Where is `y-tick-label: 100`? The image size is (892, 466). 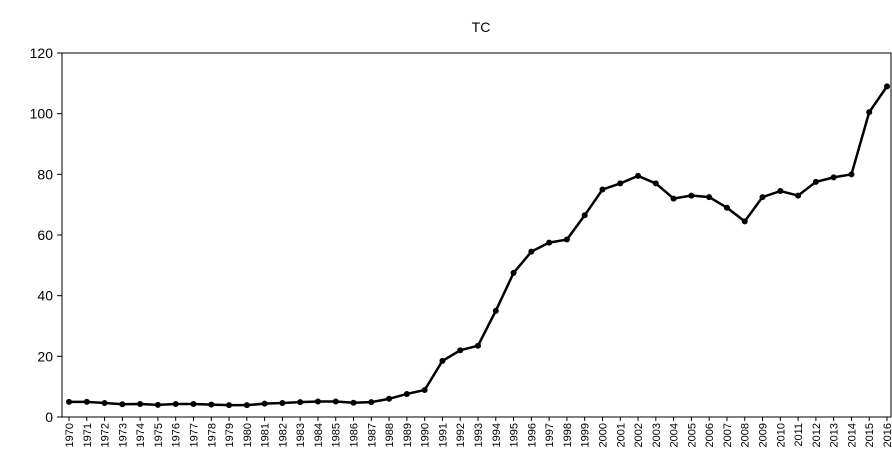 y-tick-label: 100 is located at coordinates (42, 114).